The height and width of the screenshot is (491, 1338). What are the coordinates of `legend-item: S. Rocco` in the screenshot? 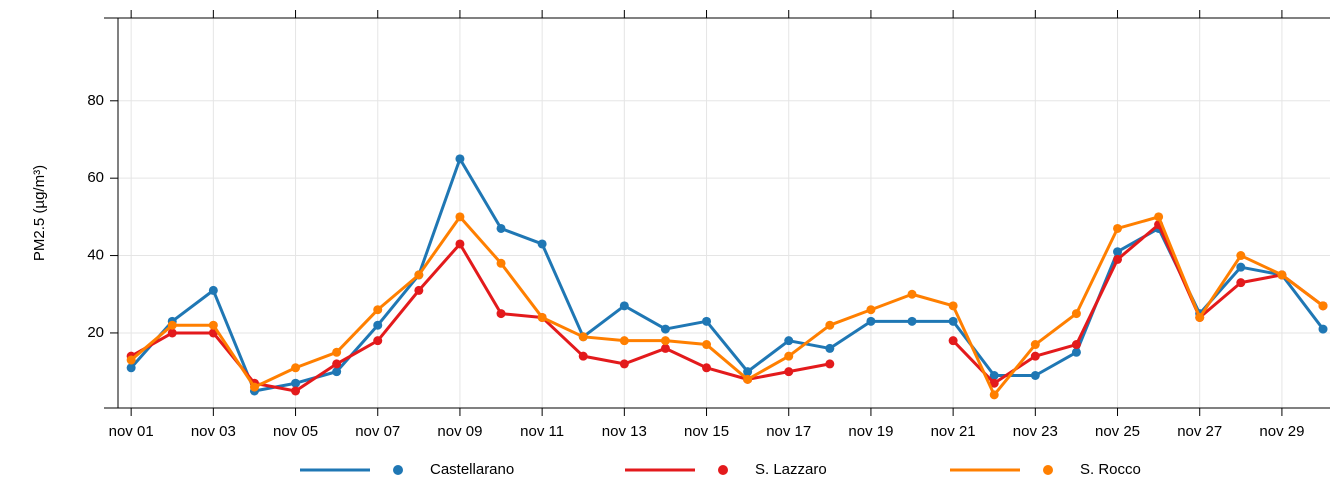 It's located at (1045, 469).